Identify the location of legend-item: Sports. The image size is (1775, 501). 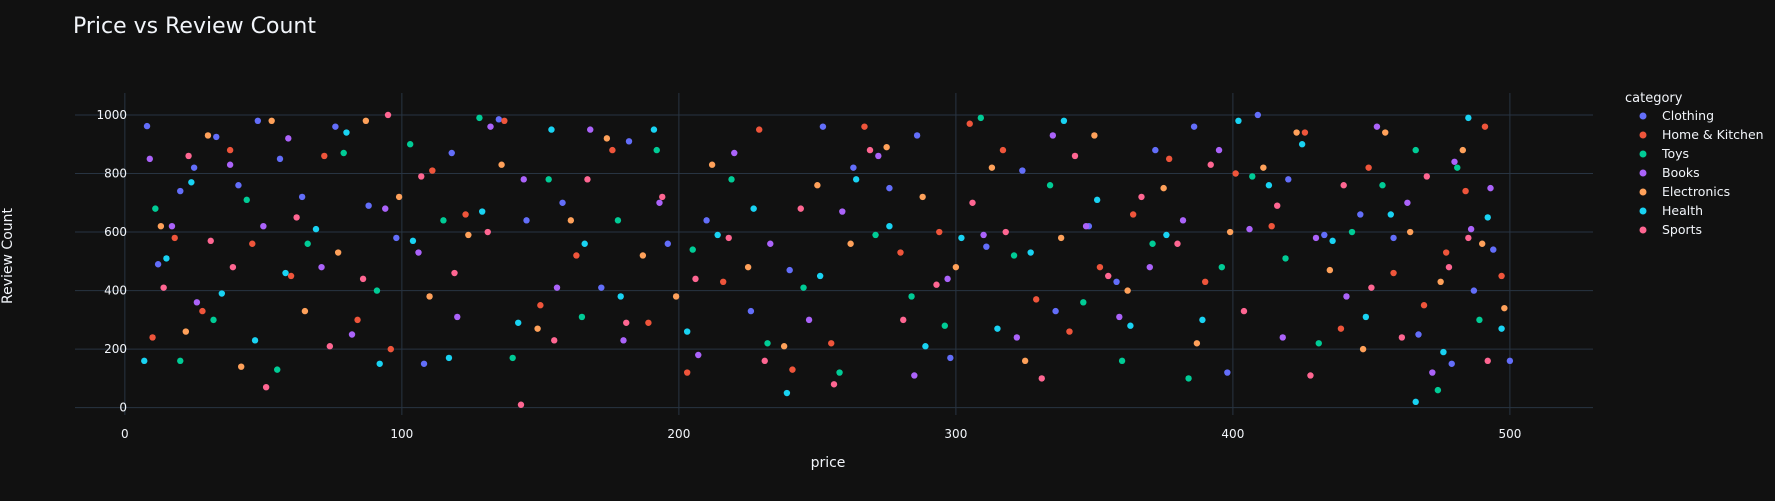
(1671, 229).